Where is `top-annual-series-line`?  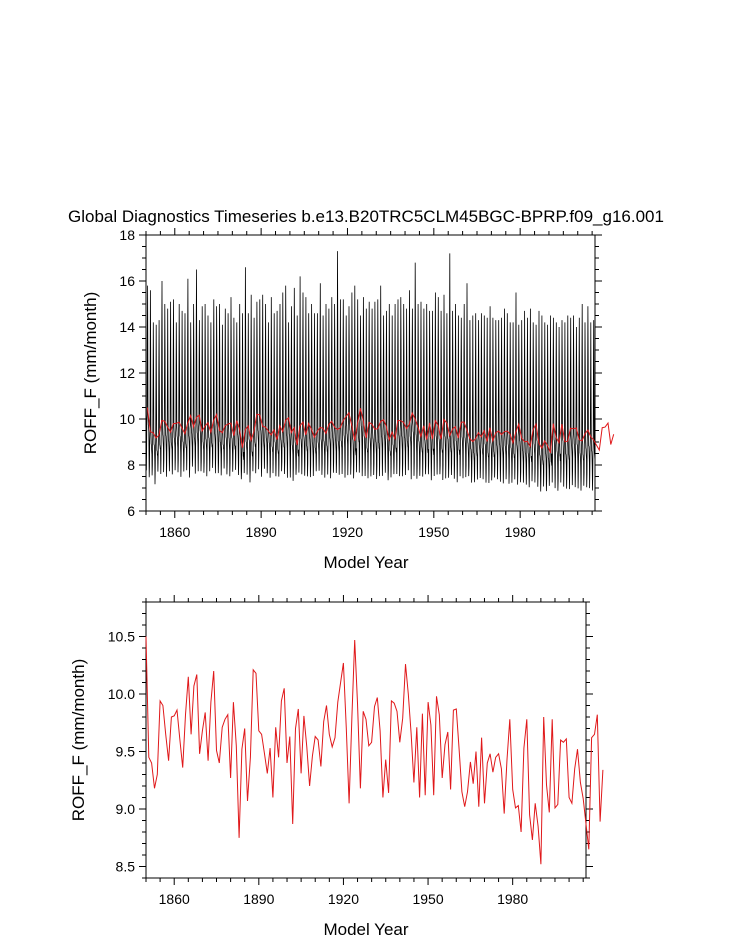 top-annual-series-line is located at coordinates (380, 430).